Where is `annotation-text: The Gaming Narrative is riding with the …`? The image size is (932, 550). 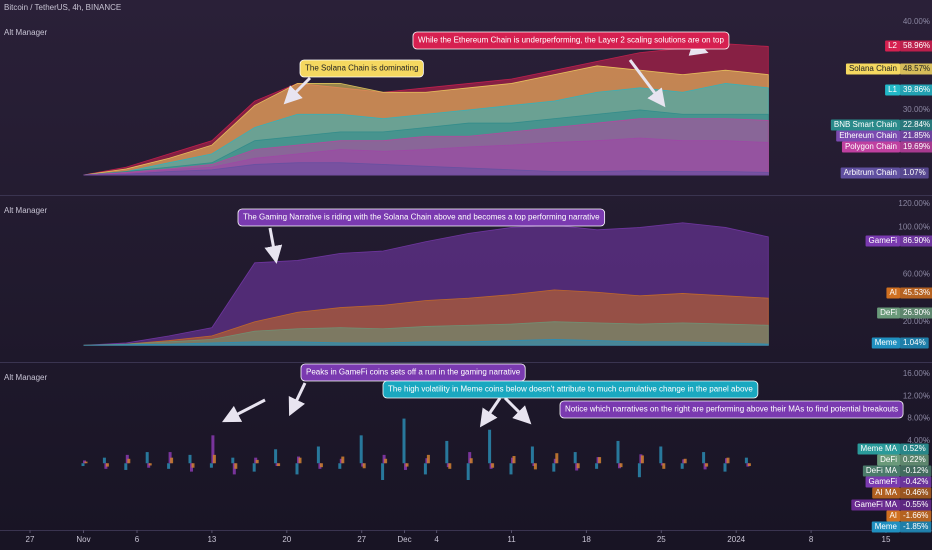
annotation-text: The Gaming Narrative is riding with the … is located at coordinates (421, 217).